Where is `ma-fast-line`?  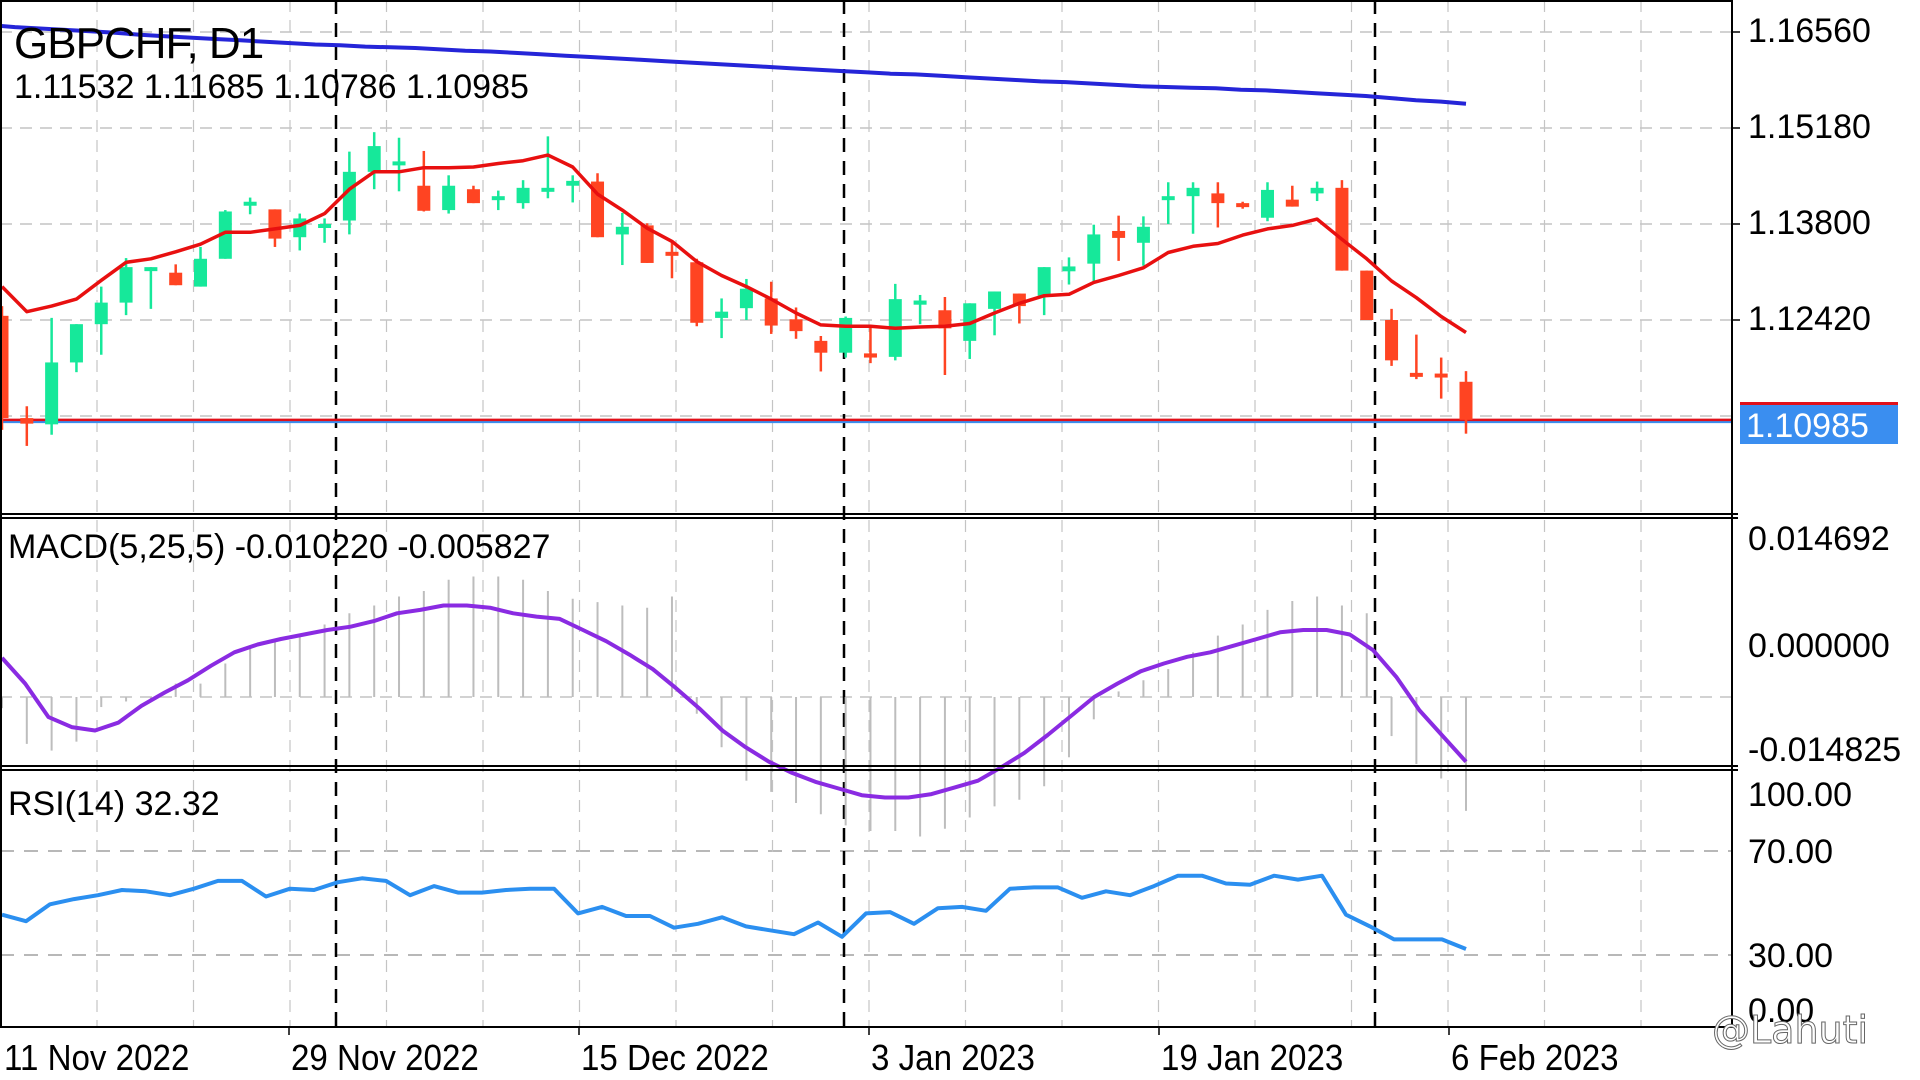
ma-fast-line is located at coordinates (733, 243).